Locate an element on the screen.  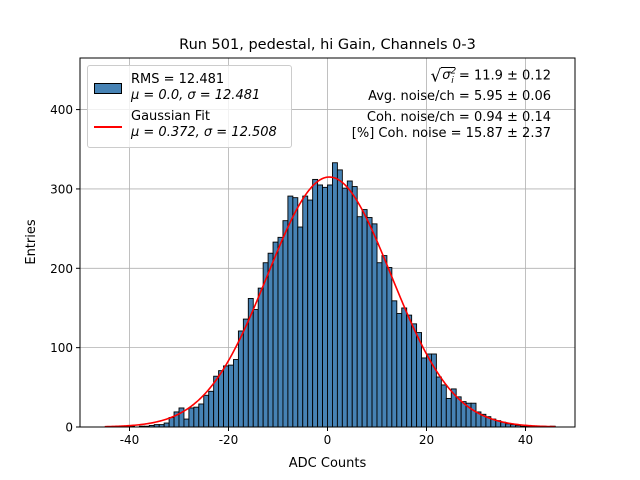
x-tick-label: 0 is located at coordinates (328, 440).